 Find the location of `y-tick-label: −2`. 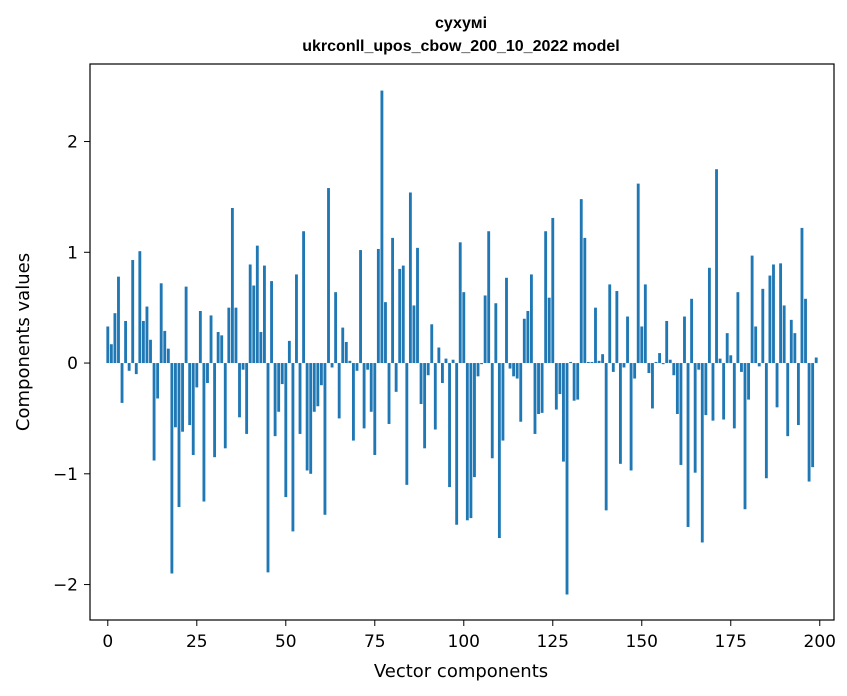

y-tick-label: −2 is located at coordinates (65, 586).